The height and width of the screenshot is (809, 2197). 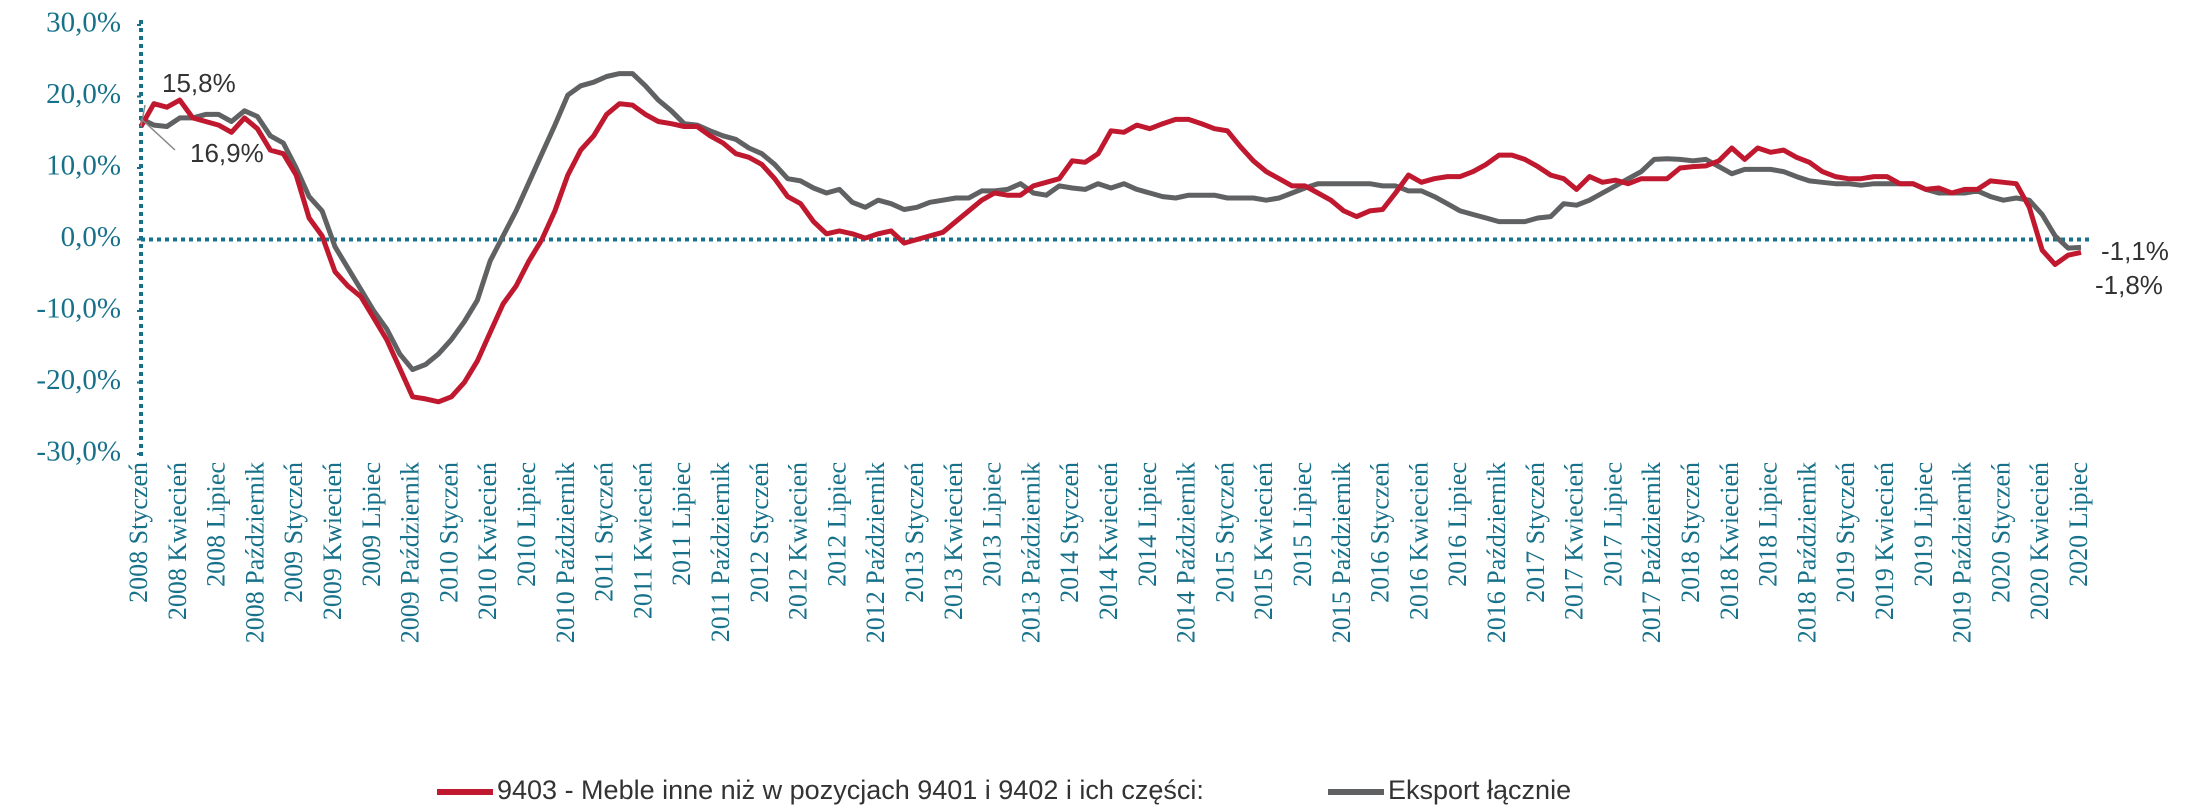 I want to click on x-tick-label: 2012 Październik, so click(x=875, y=552).